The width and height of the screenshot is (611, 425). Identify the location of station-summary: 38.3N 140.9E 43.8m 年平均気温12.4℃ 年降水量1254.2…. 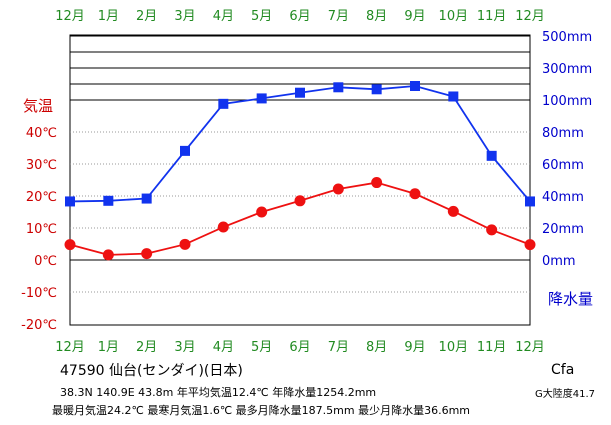
(218, 392).